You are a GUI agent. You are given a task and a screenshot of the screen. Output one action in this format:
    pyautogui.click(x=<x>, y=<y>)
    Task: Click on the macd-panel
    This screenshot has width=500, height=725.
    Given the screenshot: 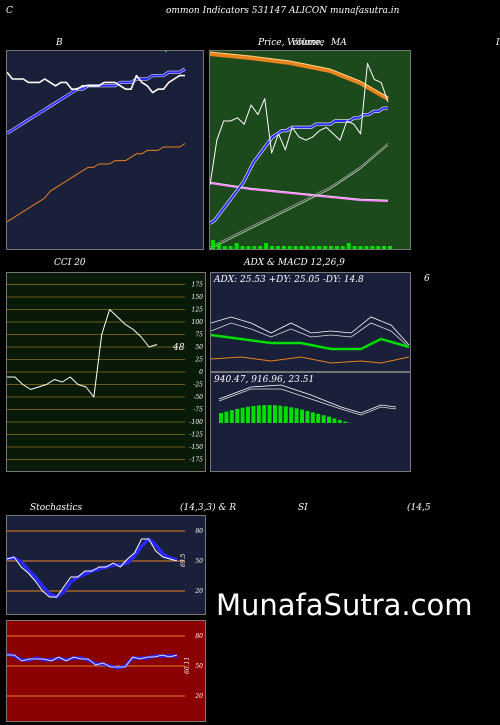 What is the action you would take?
    pyautogui.click(x=310, y=422)
    